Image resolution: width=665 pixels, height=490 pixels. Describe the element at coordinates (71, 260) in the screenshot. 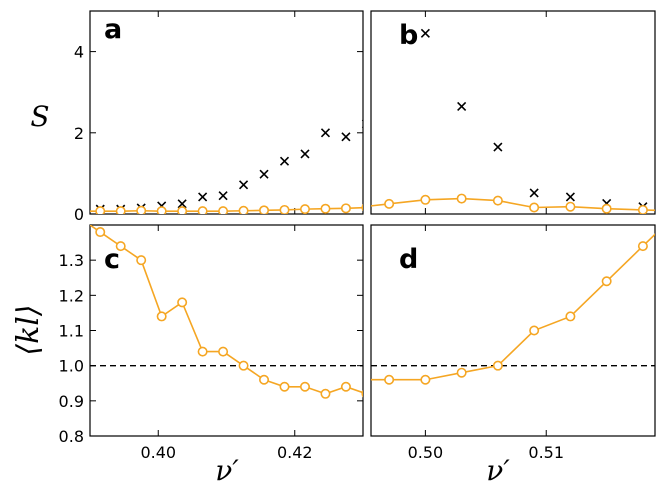

I see `y-tick-label: 1.3` at that location.